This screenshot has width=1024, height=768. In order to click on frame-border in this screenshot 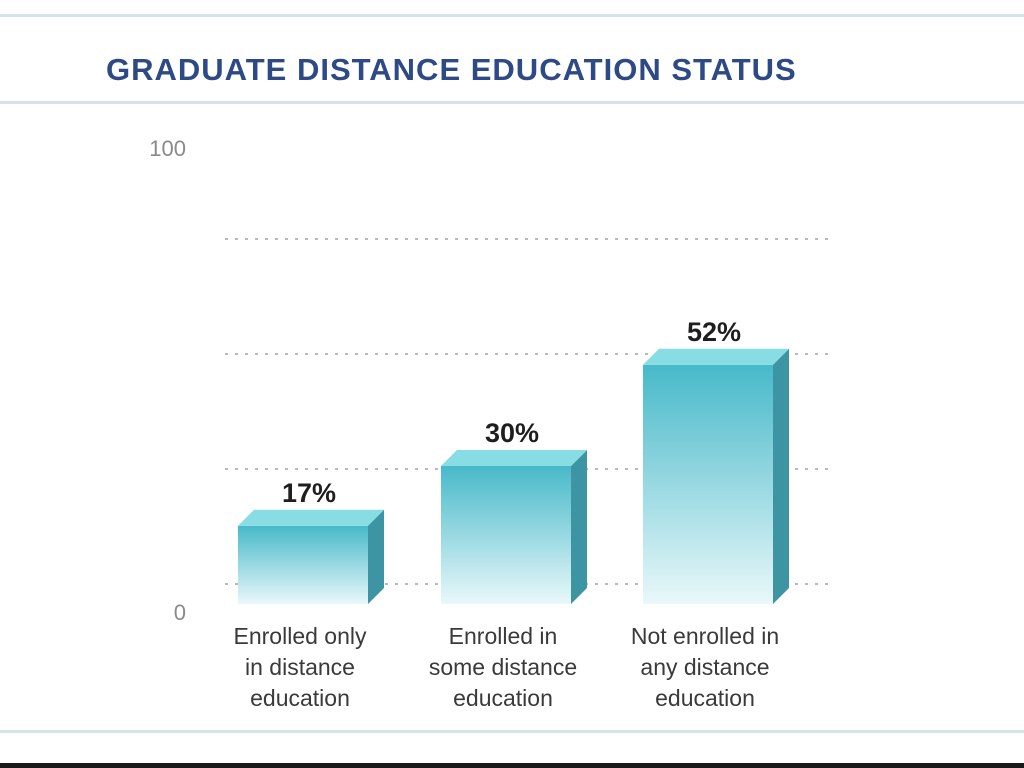, I will do `click(512, 765)`.